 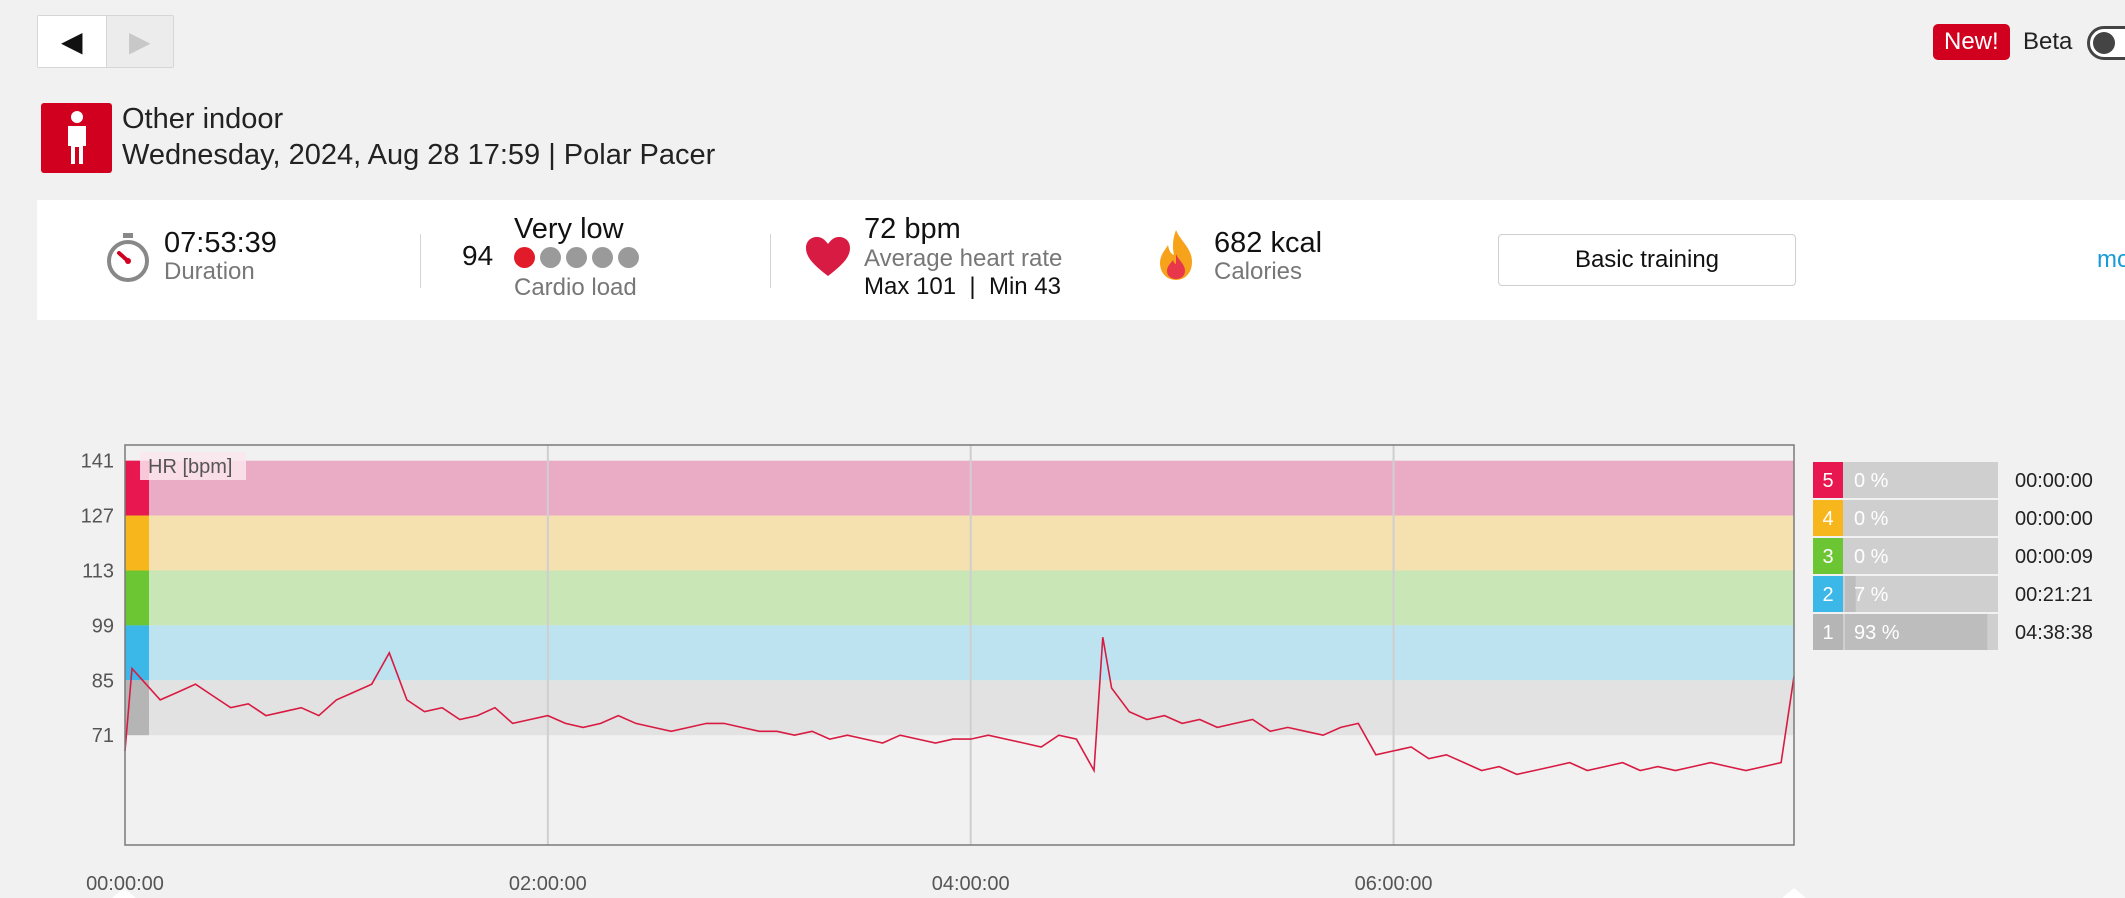 I want to click on legend-zone-number: 3, so click(x=1827, y=557).